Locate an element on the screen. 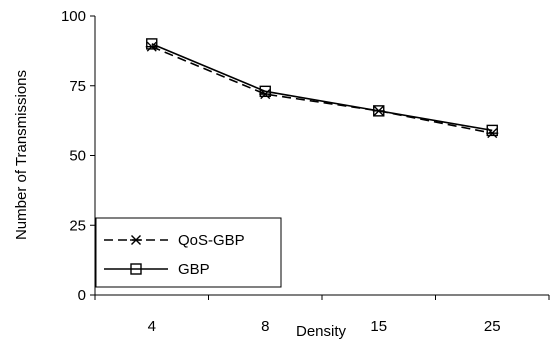  x-tick-label: 15 is located at coordinates (378, 326).